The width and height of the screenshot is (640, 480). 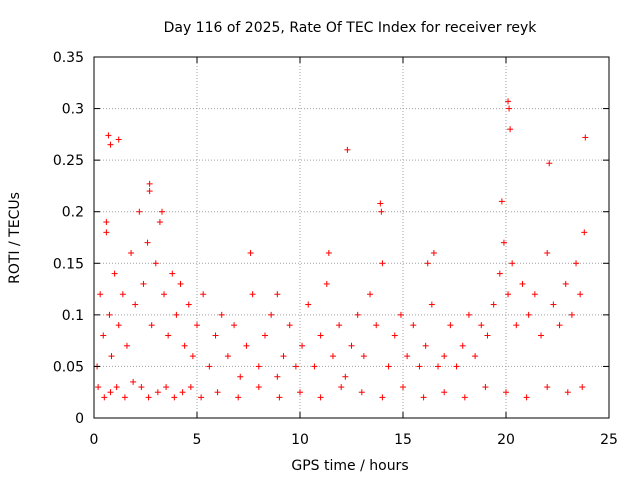 I want to click on x-tick-label: 20, so click(x=506, y=440).